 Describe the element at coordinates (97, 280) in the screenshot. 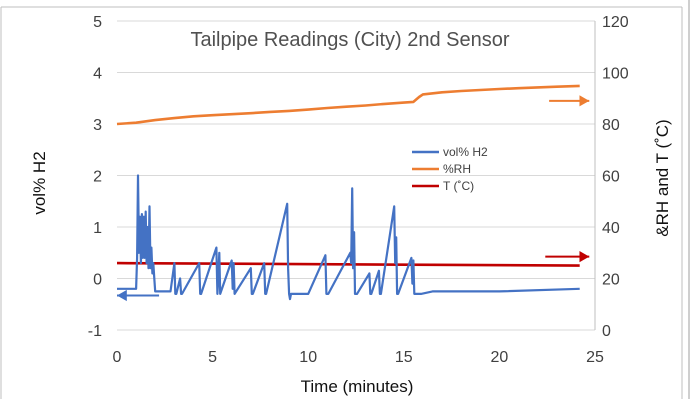

I see `y-tick-label: 0` at that location.